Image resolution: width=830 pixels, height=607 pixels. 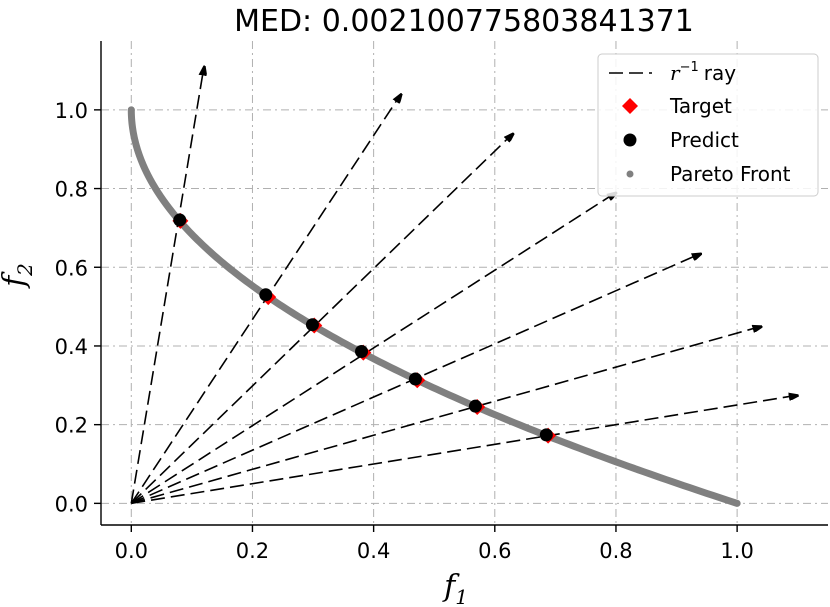 I want to click on legend-ray-label: r−1 ray, so click(x=703, y=72).